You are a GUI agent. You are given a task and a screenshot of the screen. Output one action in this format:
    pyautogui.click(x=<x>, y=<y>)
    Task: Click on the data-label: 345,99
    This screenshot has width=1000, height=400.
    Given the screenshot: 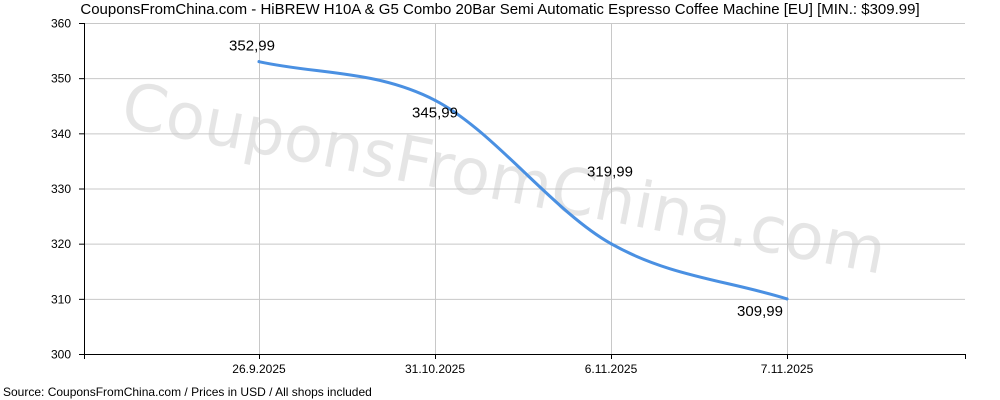 What is the action you would take?
    pyautogui.click(x=435, y=112)
    